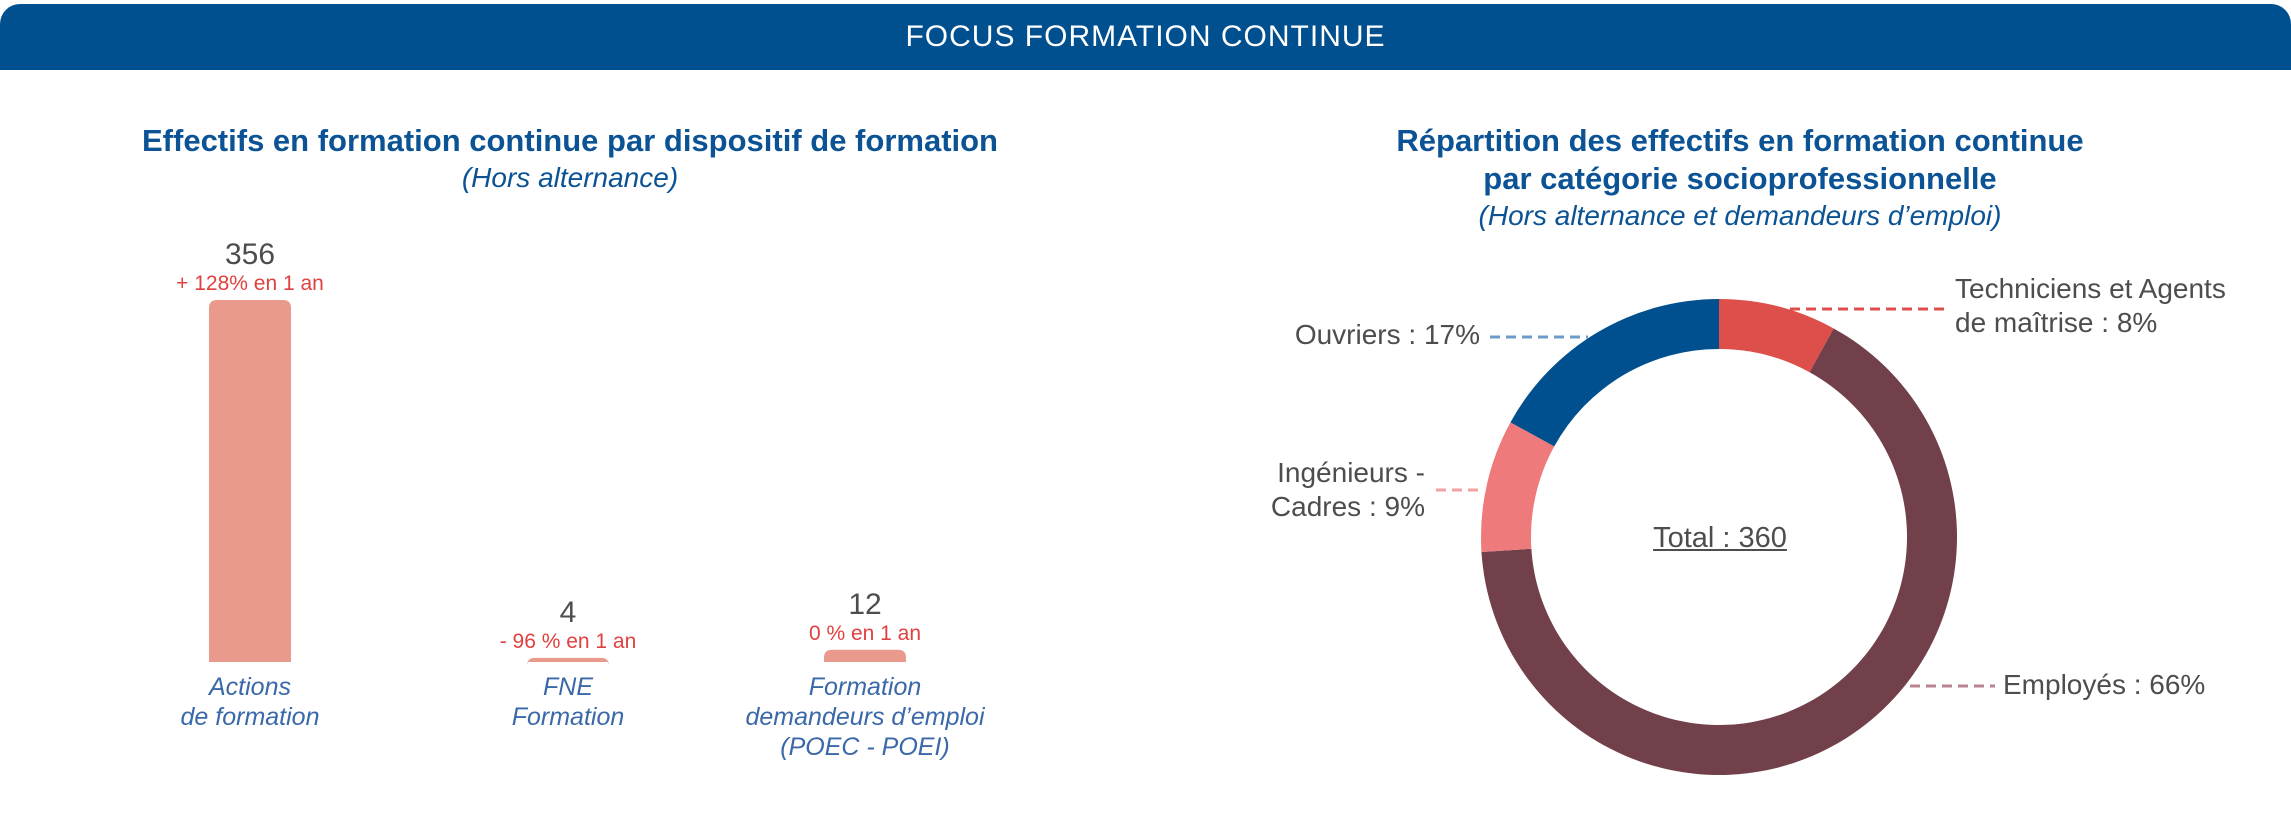 The height and width of the screenshot is (817, 2291). What do you see at coordinates (1387, 334) in the screenshot?
I see `donut-slice-label: Ouvriers : 17%` at bounding box center [1387, 334].